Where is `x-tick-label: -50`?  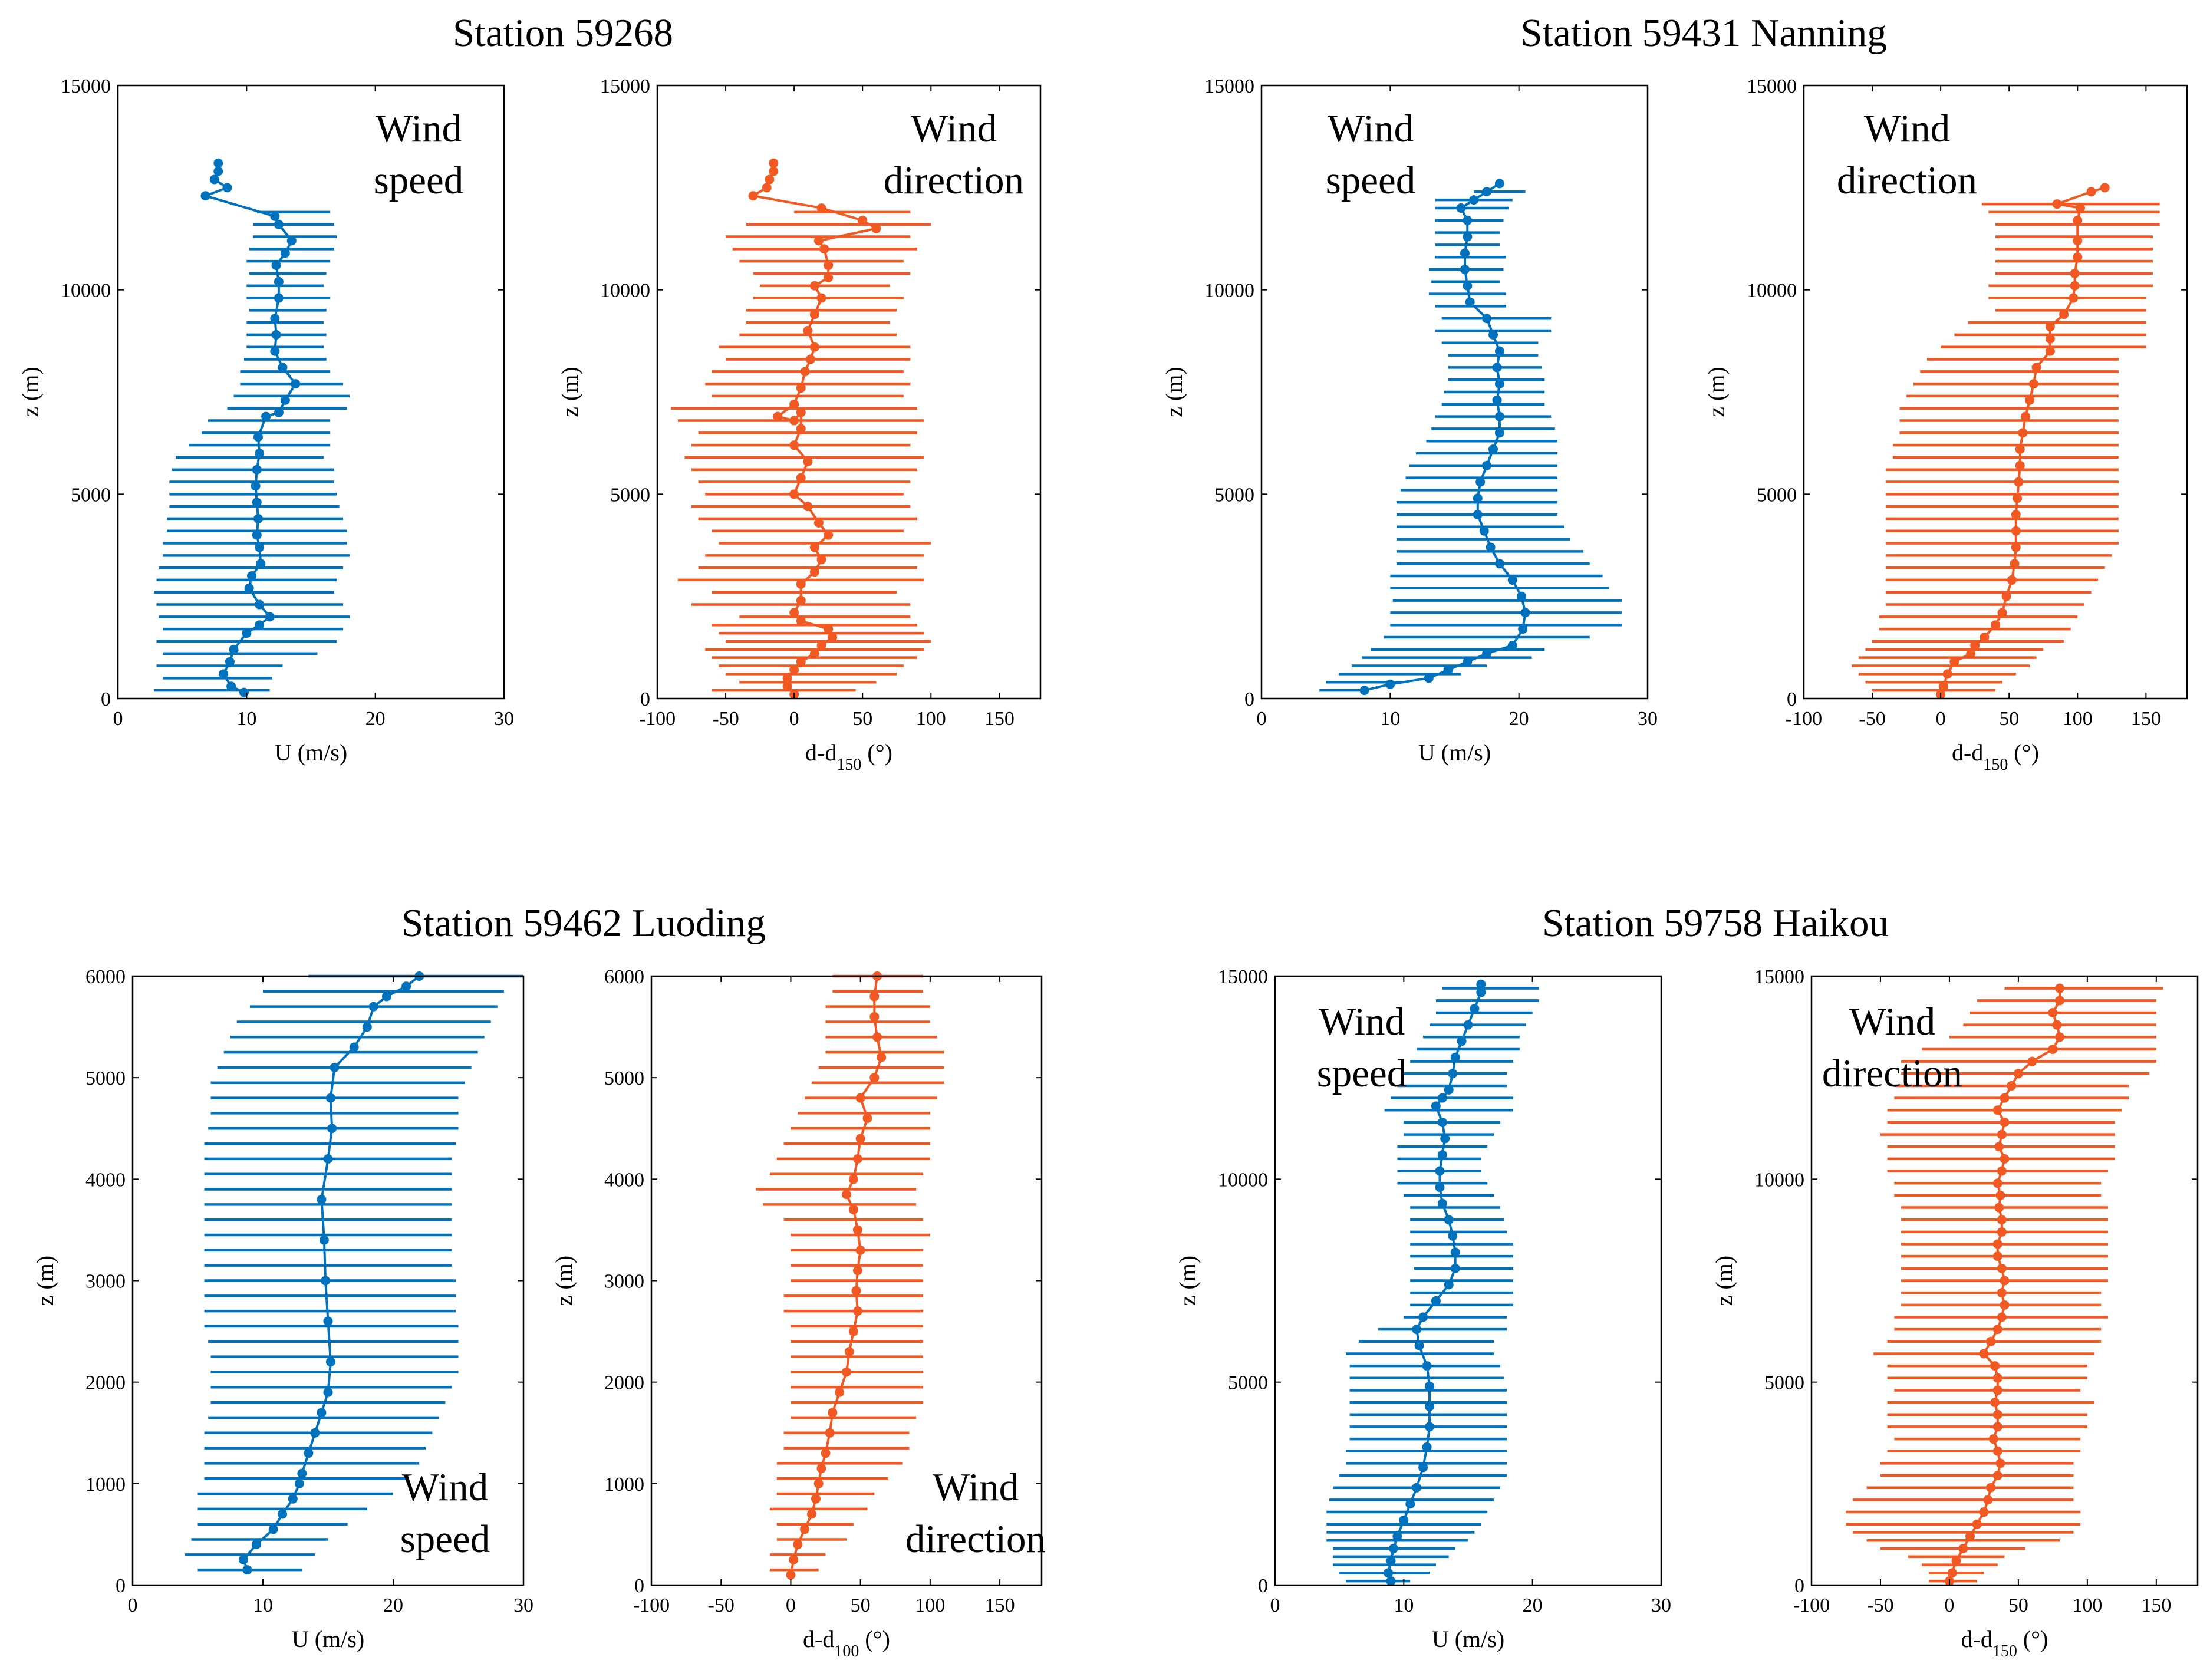
x-tick-label: -50 is located at coordinates (1872, 719).